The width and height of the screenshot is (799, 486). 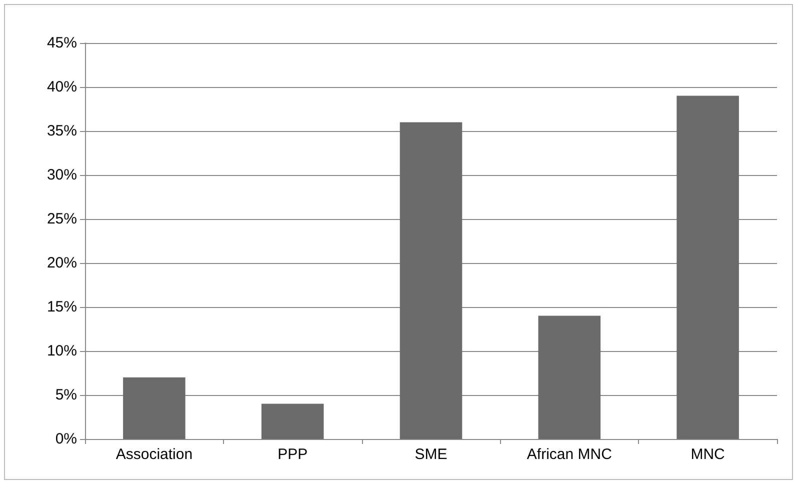 I want to click on y-tick-label: 25%, so click(x=61, y=219).